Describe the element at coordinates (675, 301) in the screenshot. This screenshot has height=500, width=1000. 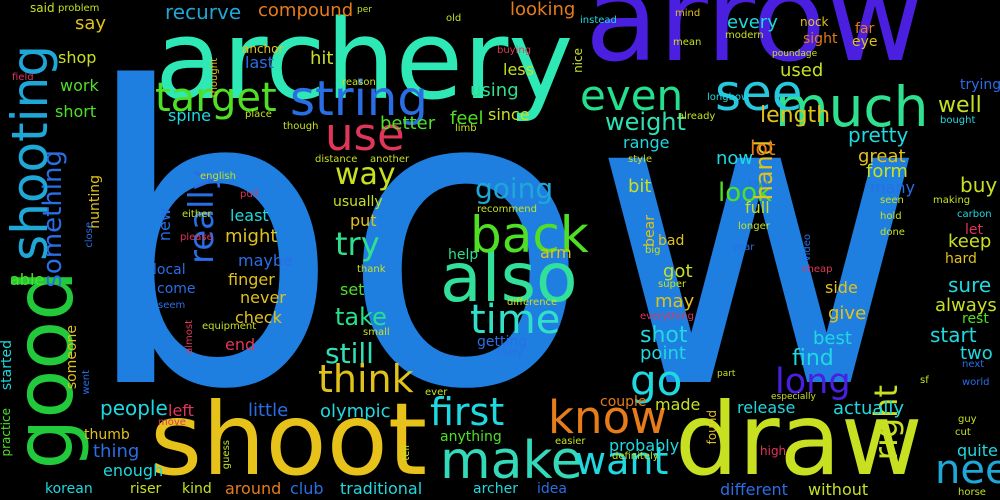
I see `word-may: may` at that location.